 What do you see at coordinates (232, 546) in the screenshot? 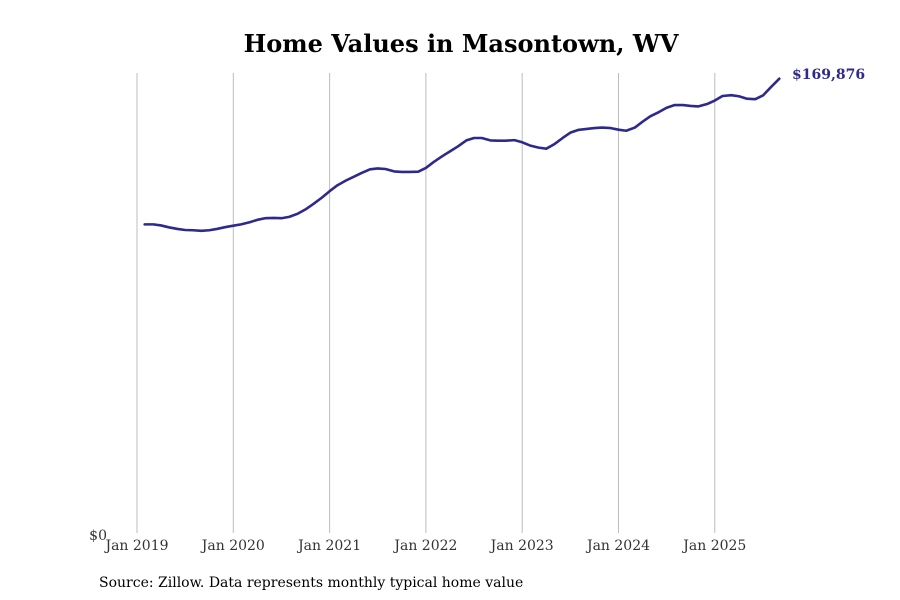
I see `x-tick-label-2020: Jan 2020` at bounding box center [232, 546].